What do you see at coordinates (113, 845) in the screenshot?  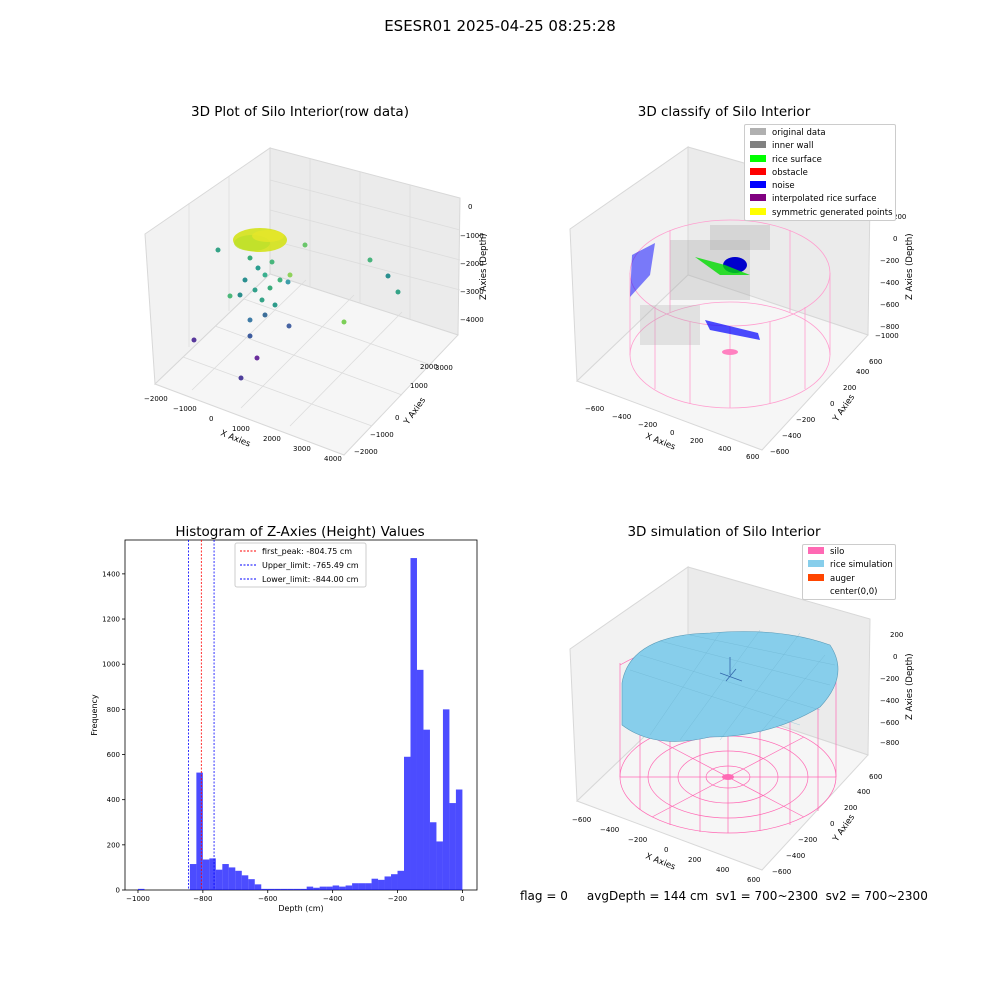 I see `histogram-ytick-label: 200` at bounding box center [113, 845].